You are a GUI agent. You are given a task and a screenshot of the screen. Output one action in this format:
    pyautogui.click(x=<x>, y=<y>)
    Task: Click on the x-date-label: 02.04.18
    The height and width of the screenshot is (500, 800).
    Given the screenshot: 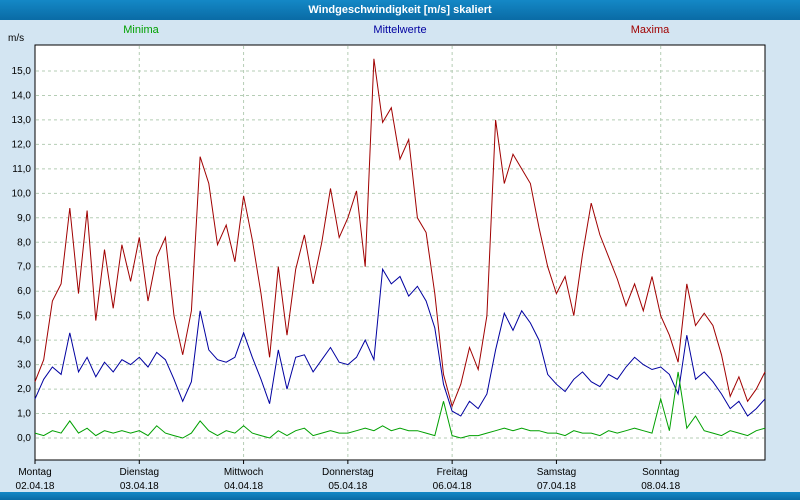 What is the action you would take?
    pyautogui.click(x=35, y=486)
    